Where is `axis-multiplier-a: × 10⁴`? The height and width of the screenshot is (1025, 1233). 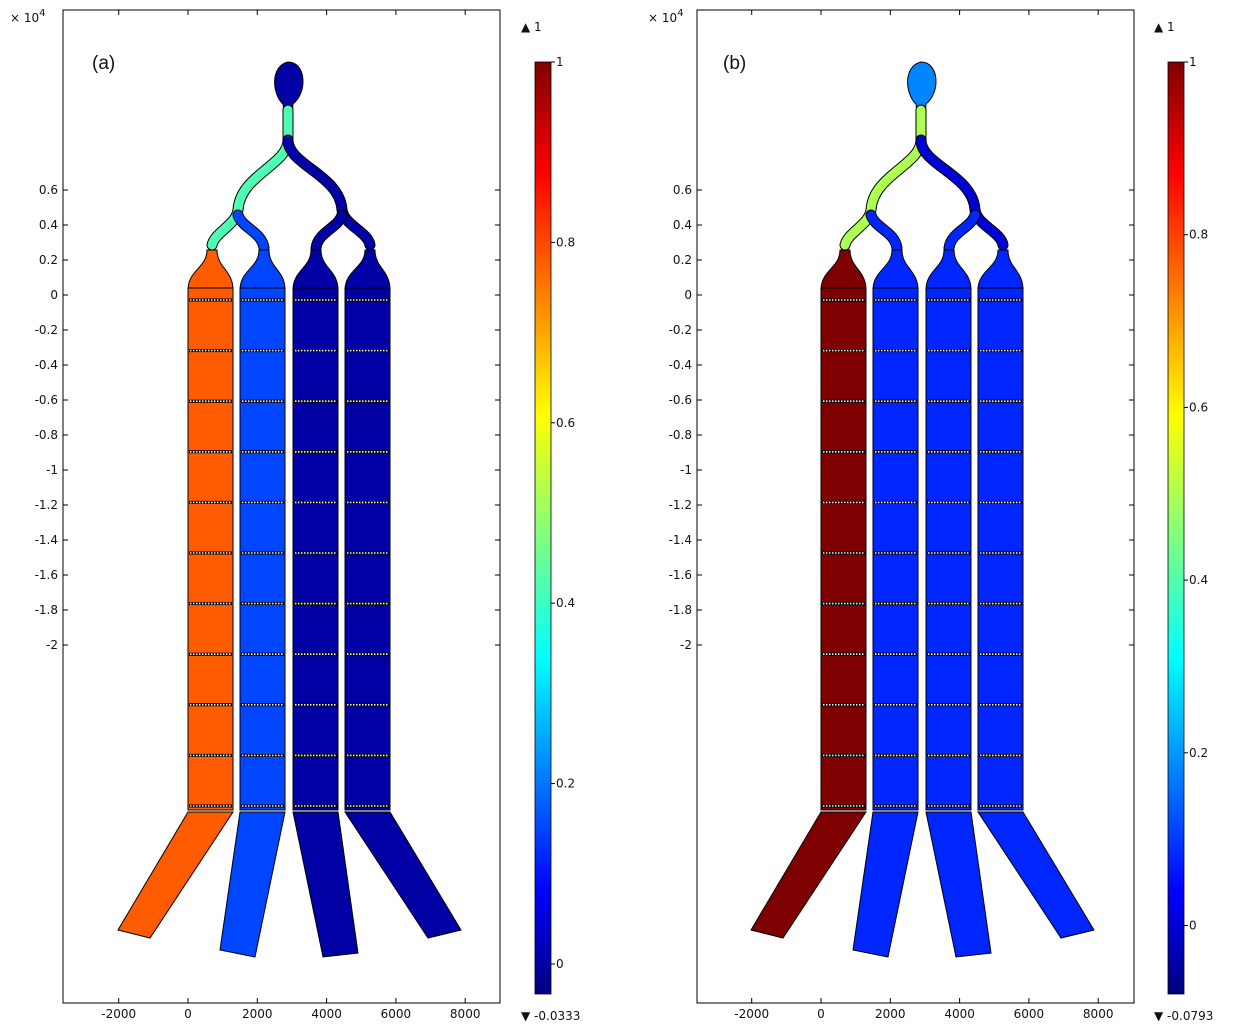 axis-multiplier-a: × 10⁴ is located at coordinates (28, 16).